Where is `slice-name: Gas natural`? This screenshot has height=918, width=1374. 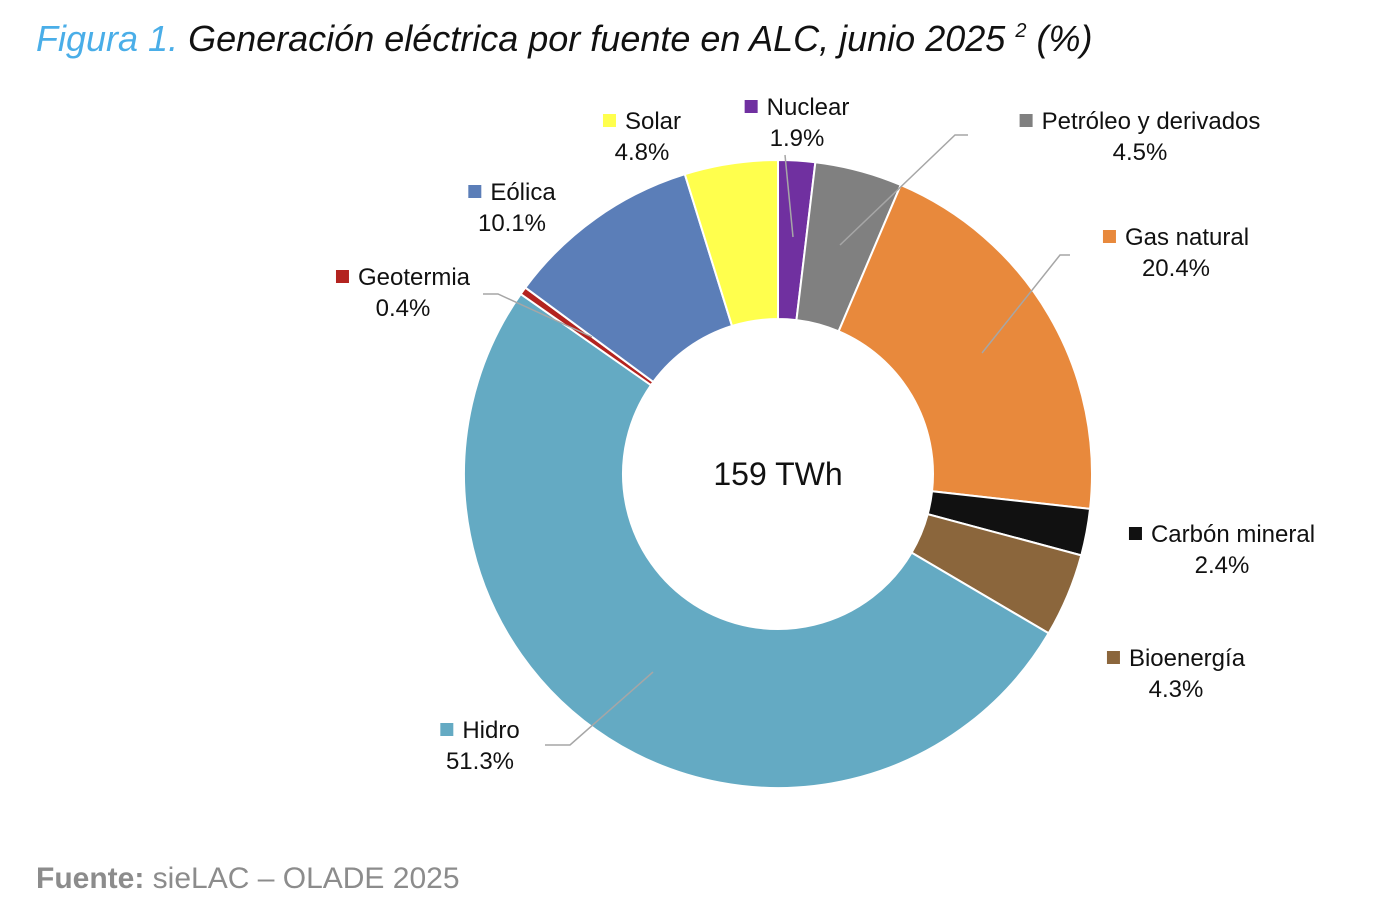 slice-name: Gas natural is located at coordinates (1187, 237).